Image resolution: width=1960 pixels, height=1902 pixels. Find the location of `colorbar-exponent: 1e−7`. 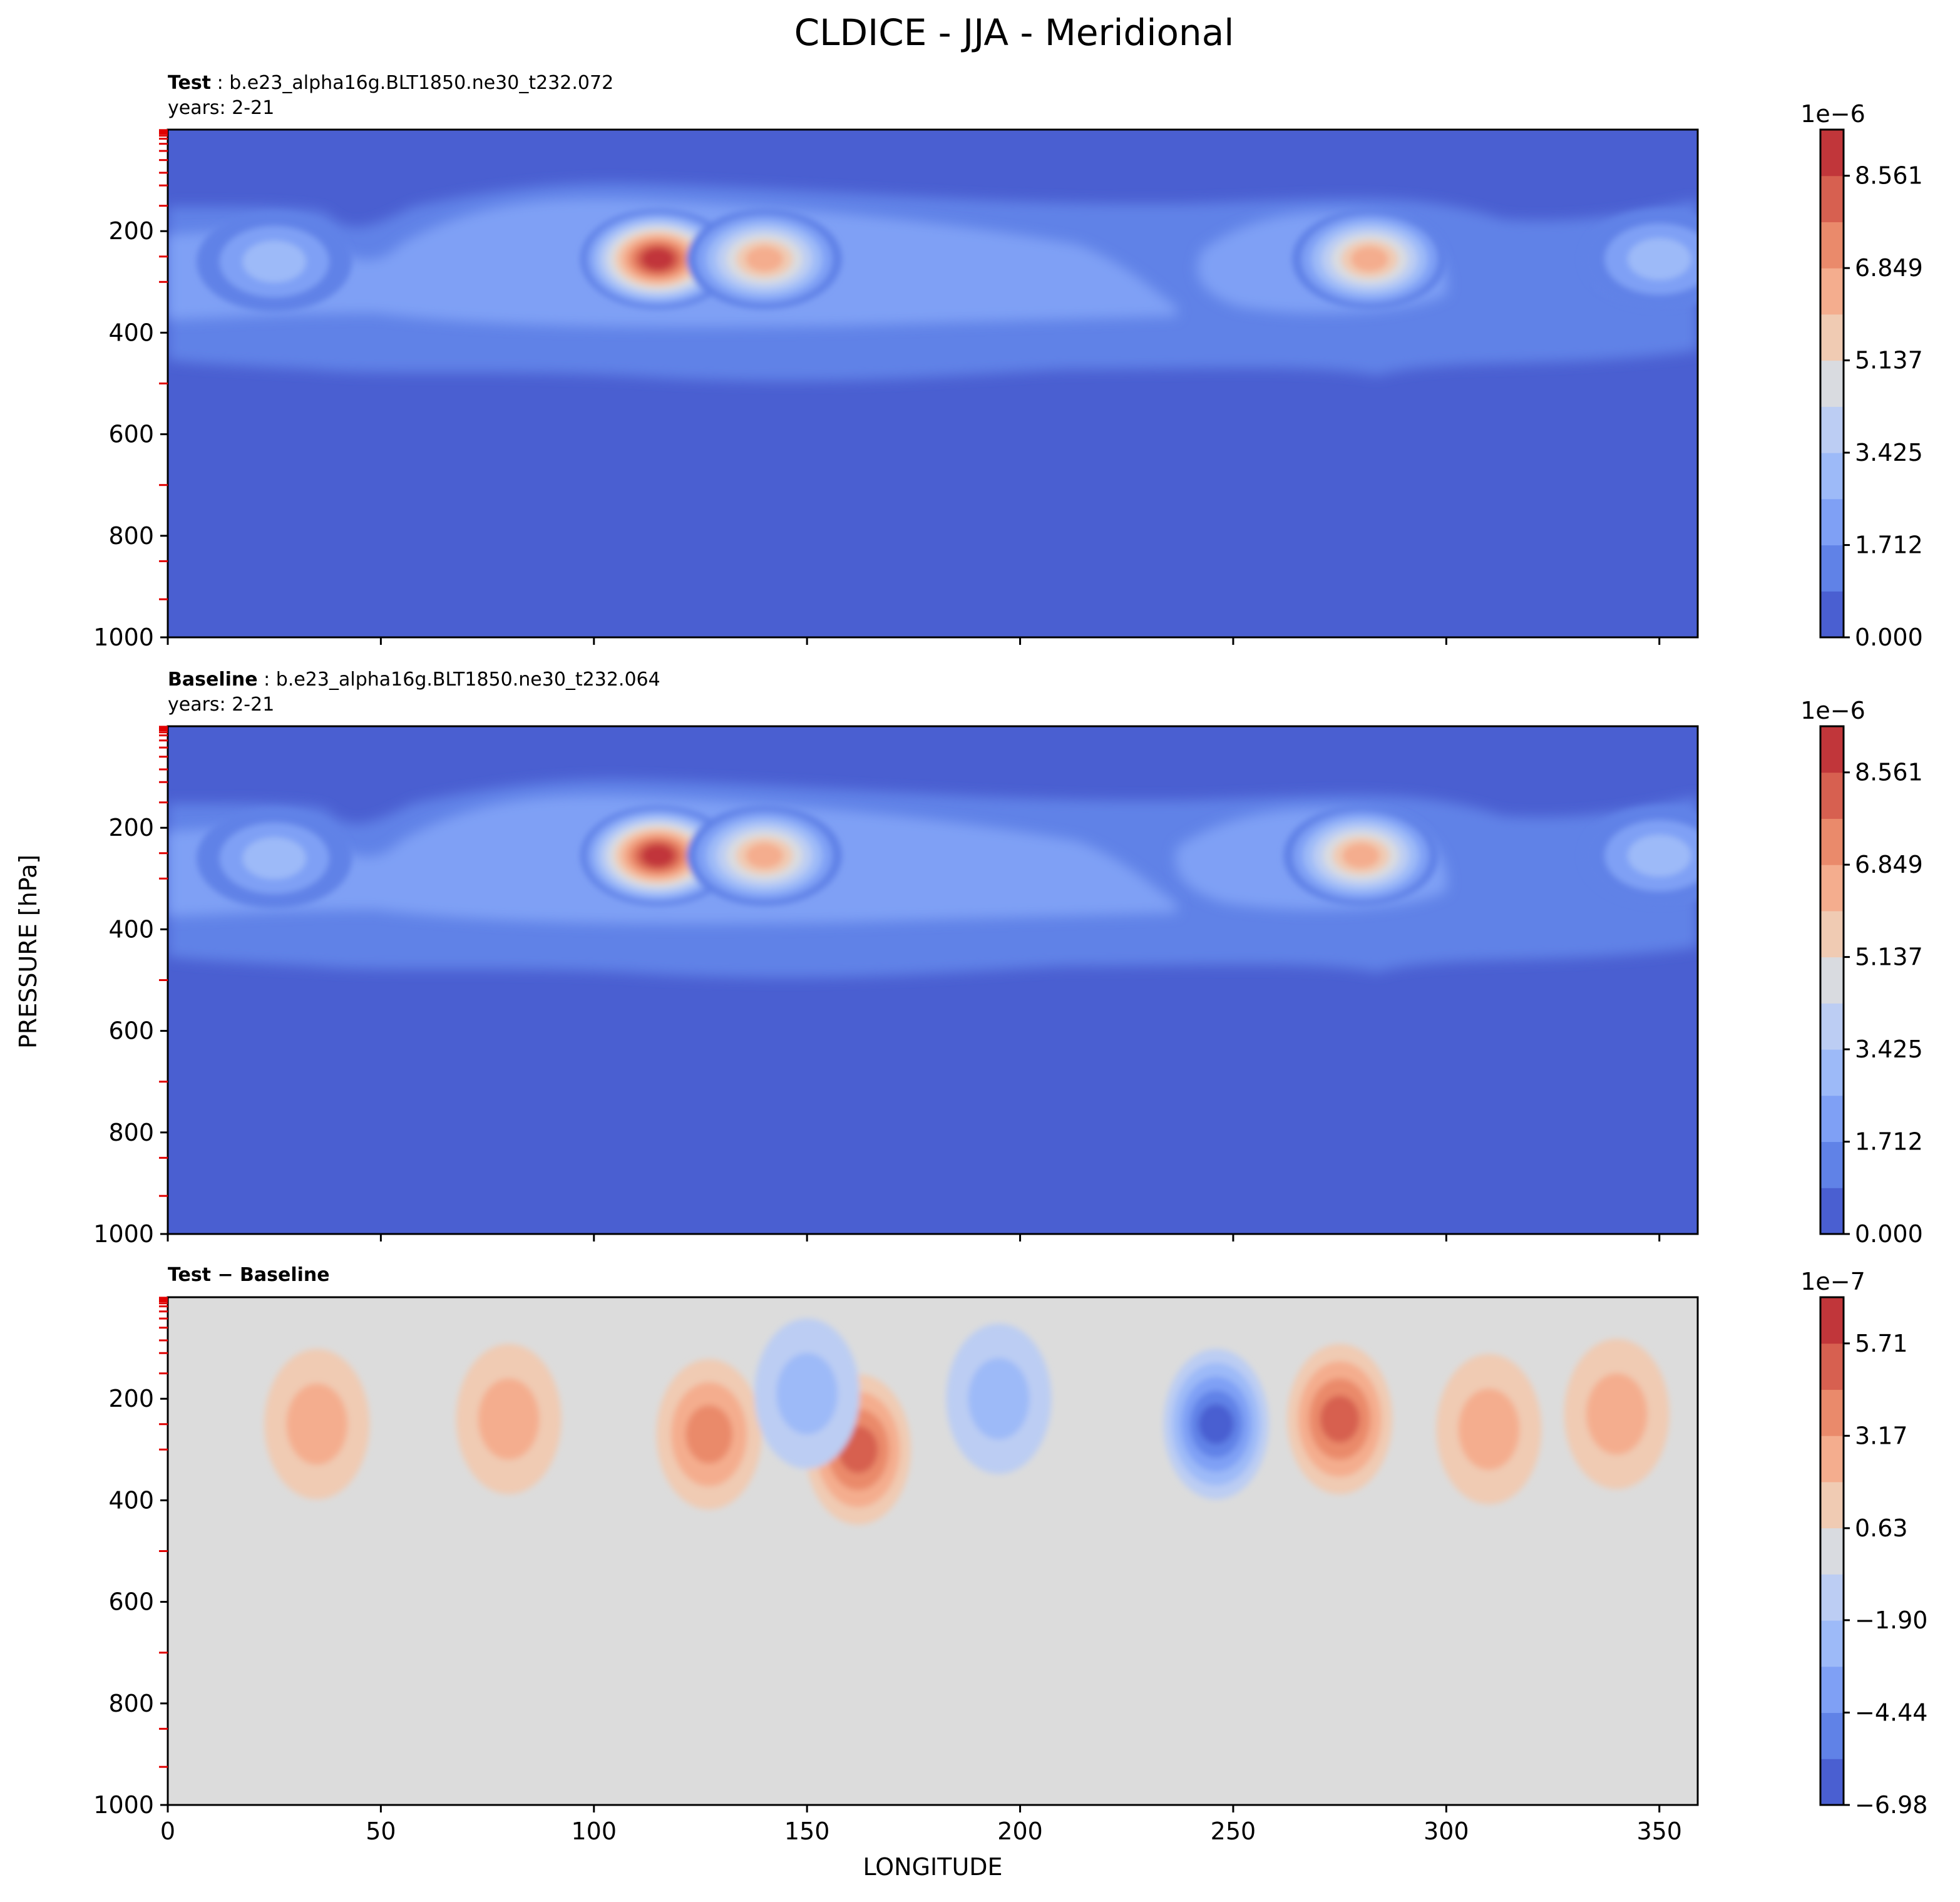

colorbar-exponent: 1e−7 is located at coordinates (1832, 1281).